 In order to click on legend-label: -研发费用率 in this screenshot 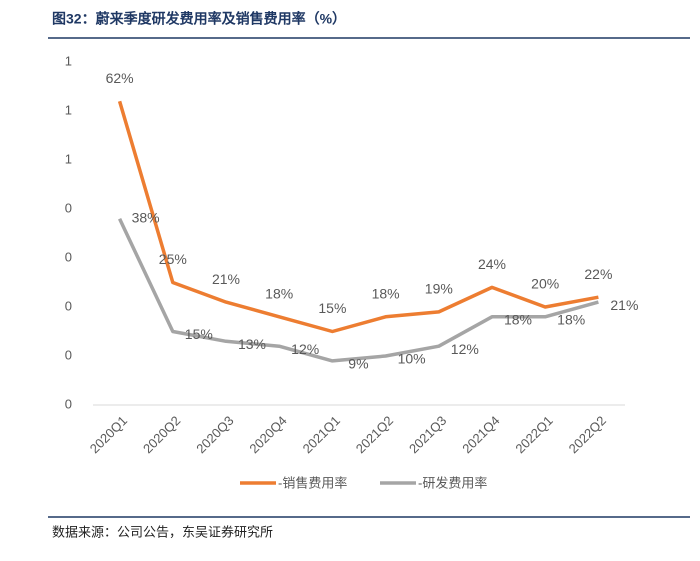, I will do `click(452, 482)`.